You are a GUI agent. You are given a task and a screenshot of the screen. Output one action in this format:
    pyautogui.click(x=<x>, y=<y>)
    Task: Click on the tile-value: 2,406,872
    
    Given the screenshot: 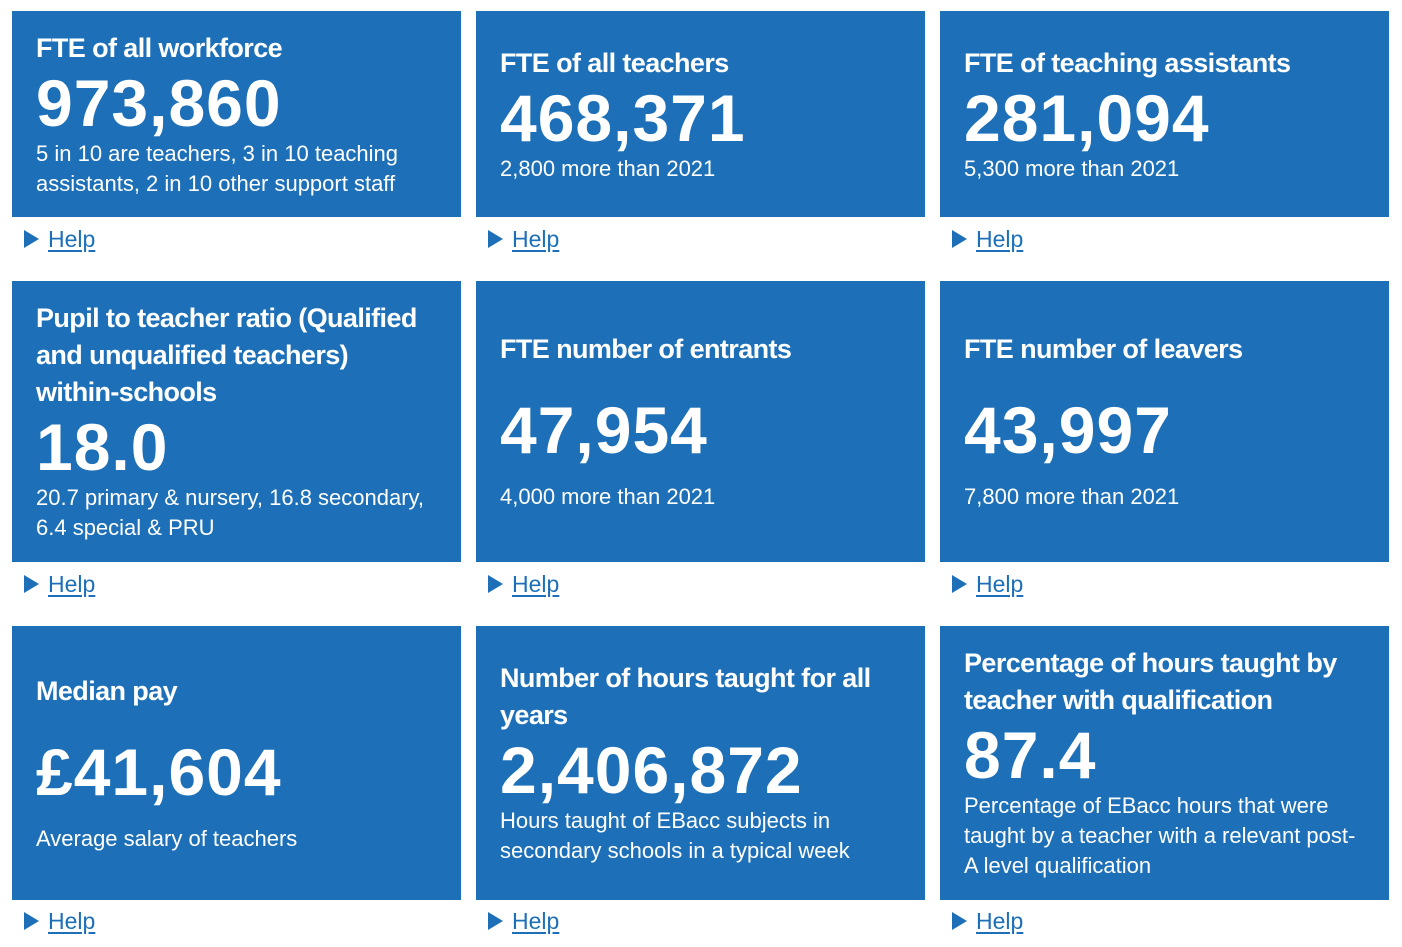 What is the action you would take?
    pyautogui.click(x=651, y=770)
    